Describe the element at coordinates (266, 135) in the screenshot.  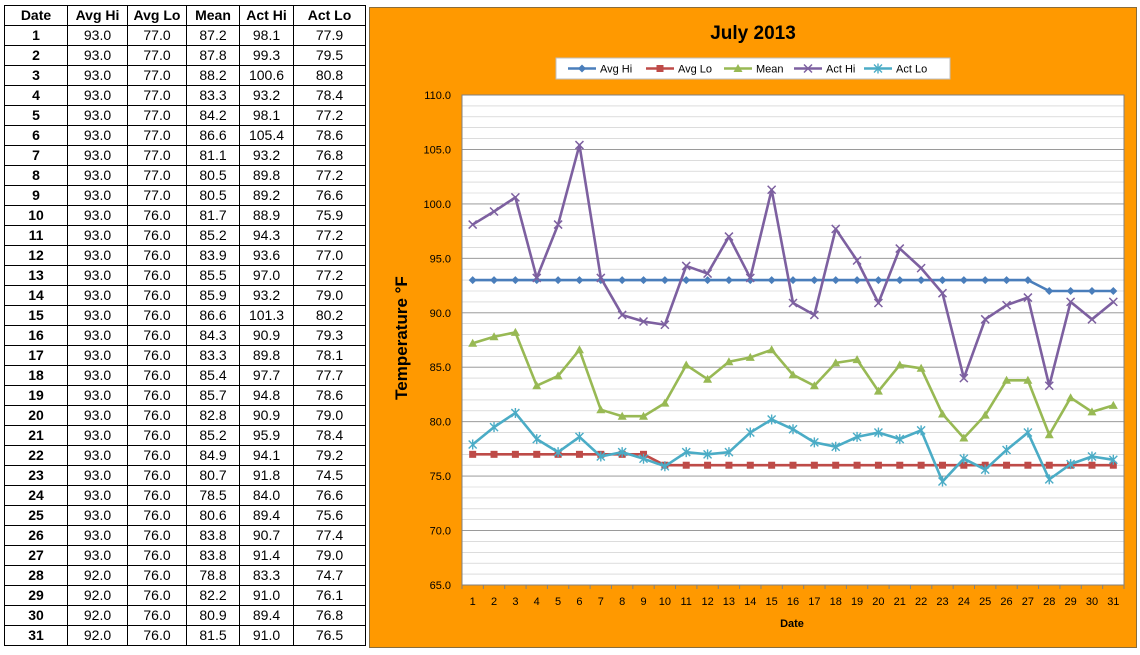
I see `table-cell: 105.4` at that location.